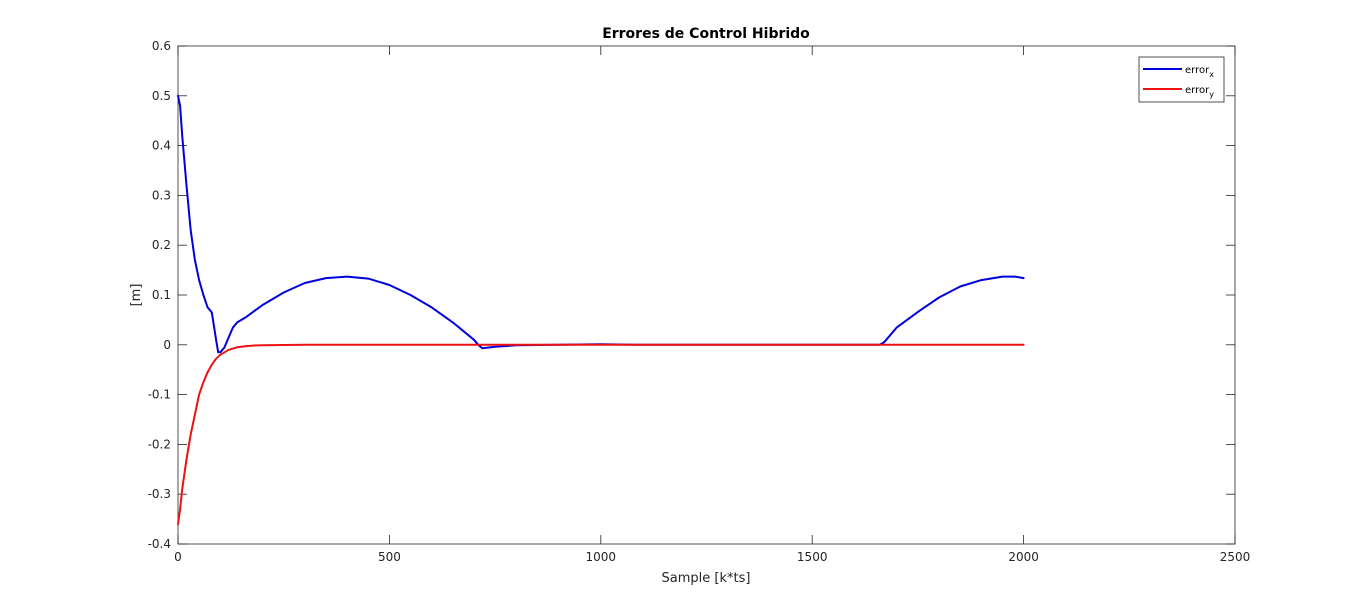 The image size is (1366, 611). What do you see at coordinates (159, 444) in the screenshot?
I see `y-tick-label: -0.2` at bounding box center [159, 444].